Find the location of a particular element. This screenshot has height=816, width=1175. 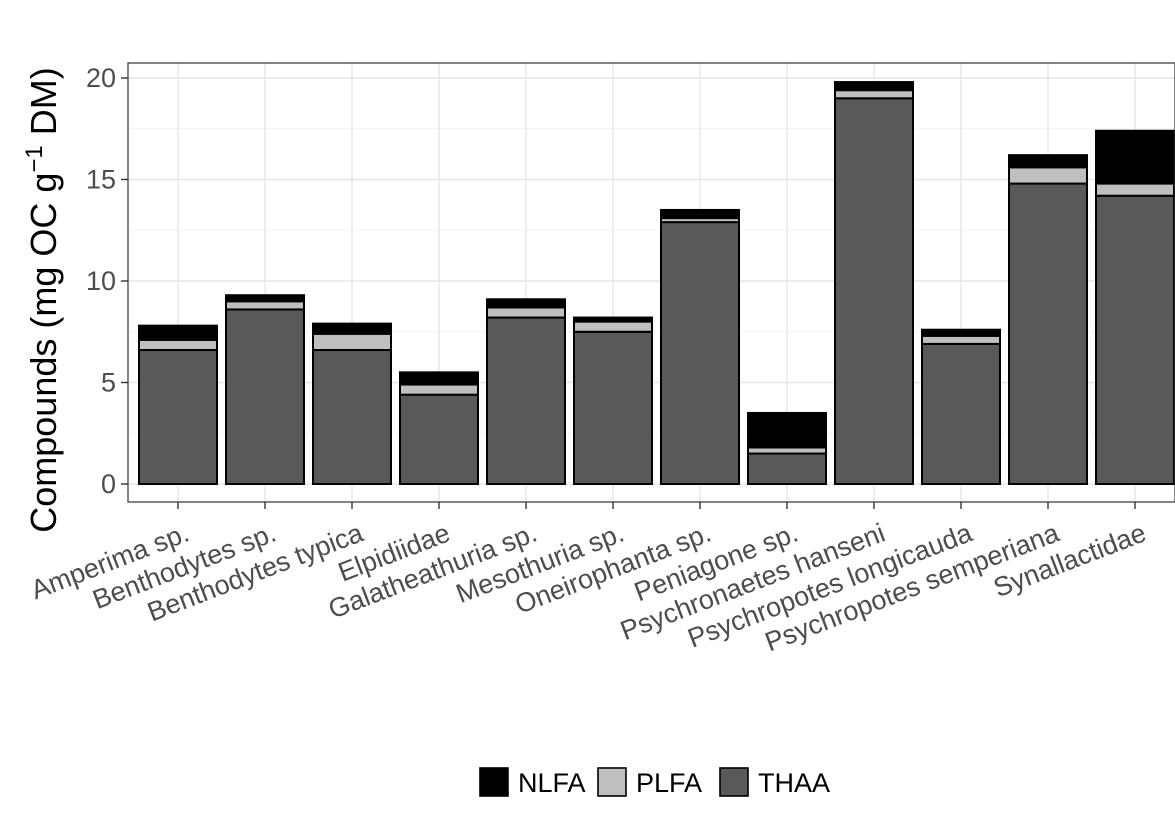

legend-key-plfa is located at coordinates (612, 782).